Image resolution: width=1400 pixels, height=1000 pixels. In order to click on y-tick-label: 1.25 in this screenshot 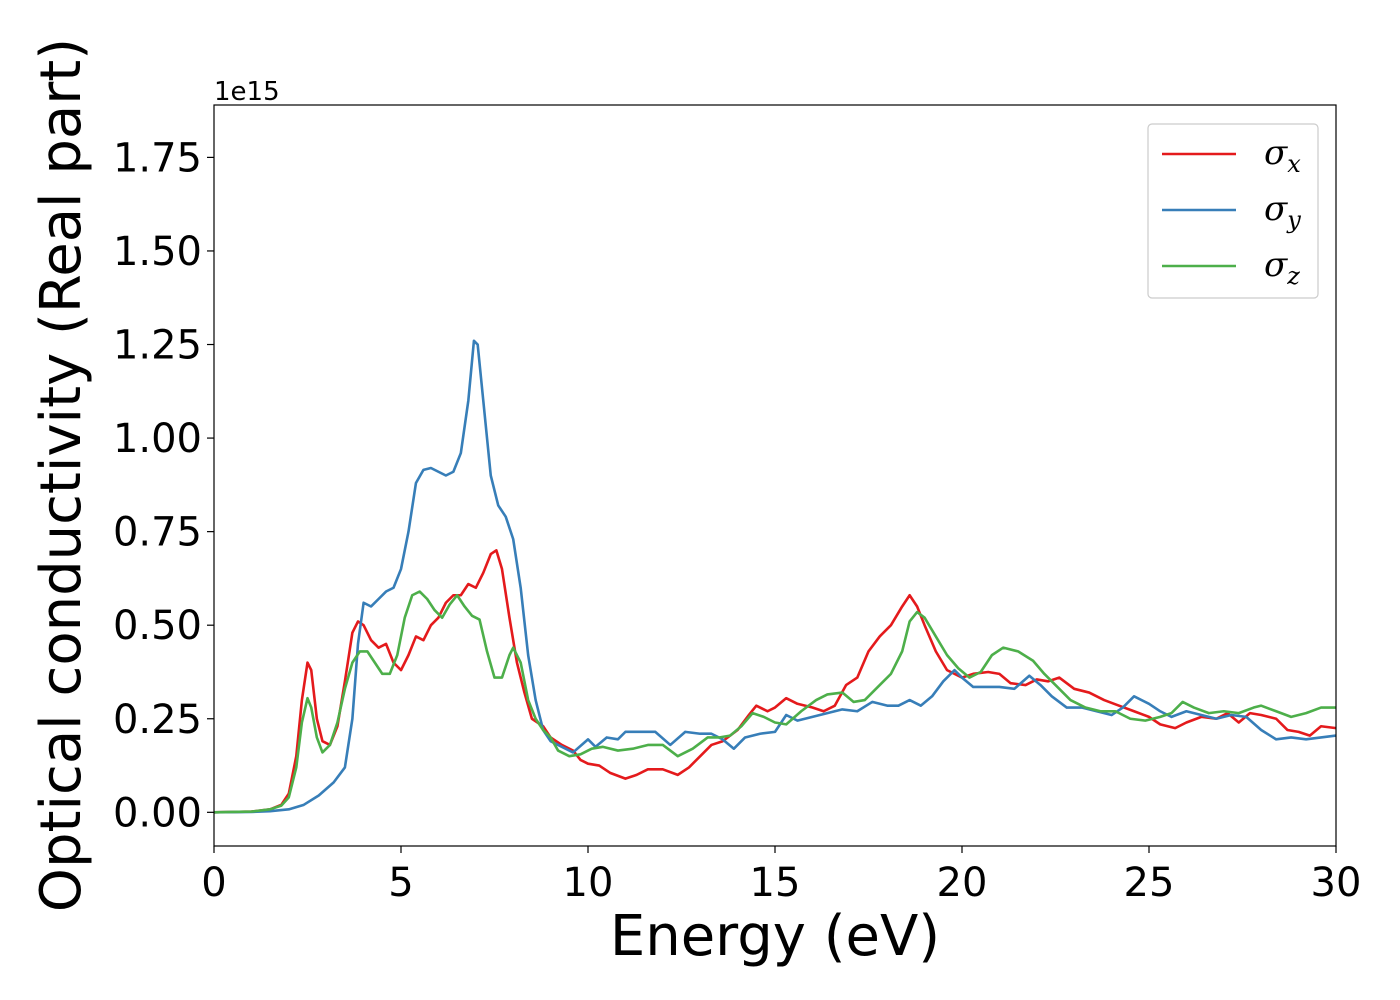, I will do `click(157, 346)`.